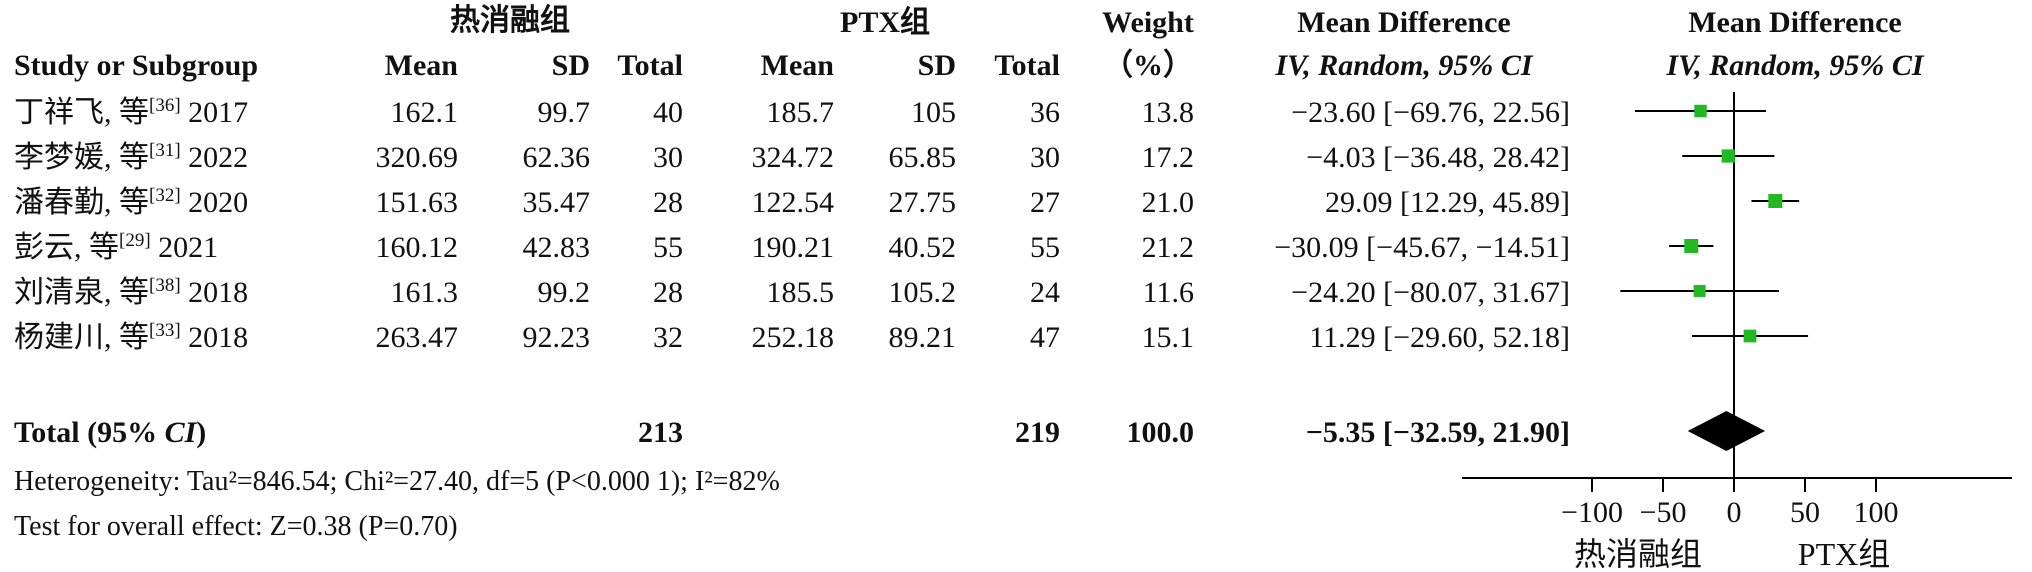 This screenshot has width=2032, height=572. What do you see at coordinates (1168, 202) in the screenshot?
I see `study-weight: 21.0` at bounding box center [1168, 202].